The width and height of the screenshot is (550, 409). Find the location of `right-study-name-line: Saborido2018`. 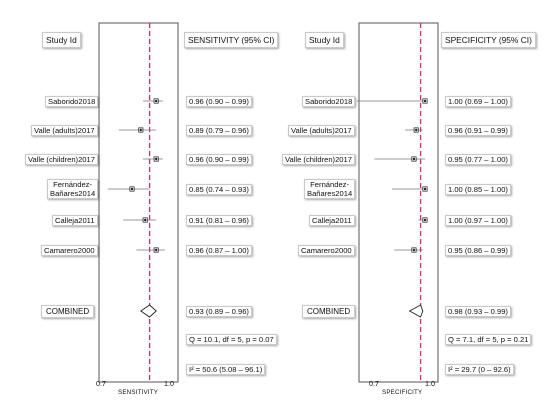

right-study-name-line: Saborido2018 is located at coordinates (329, 101).